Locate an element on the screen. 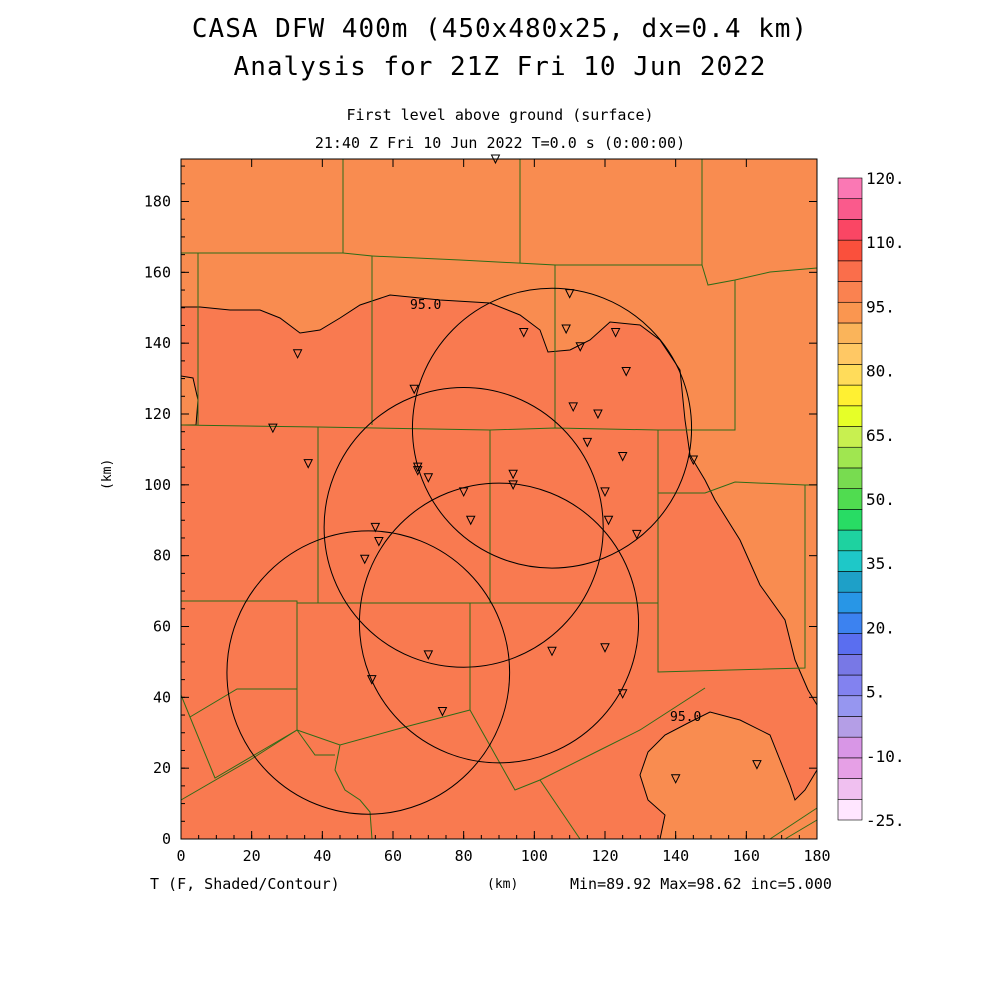 This screenshot has height=1000, width=1000. x-tick-label: 60 is located at coordinates (393, 856).